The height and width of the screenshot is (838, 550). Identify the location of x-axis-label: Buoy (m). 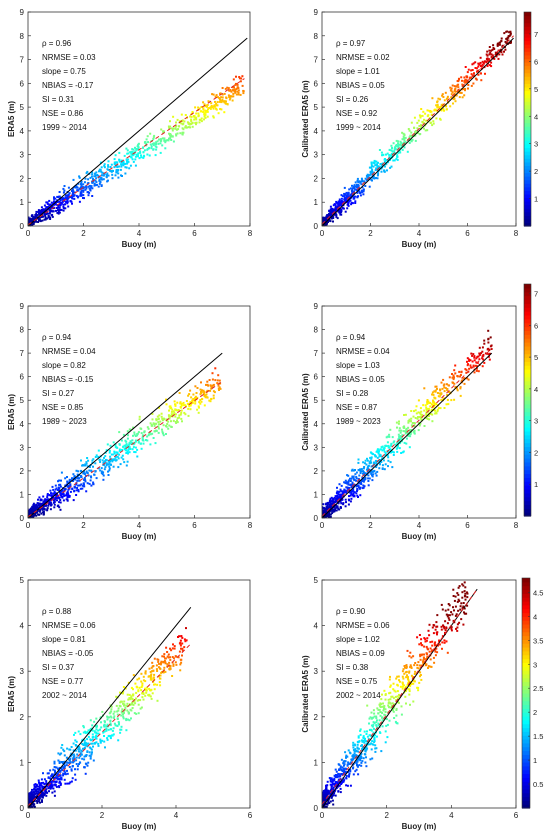
(419, 536).